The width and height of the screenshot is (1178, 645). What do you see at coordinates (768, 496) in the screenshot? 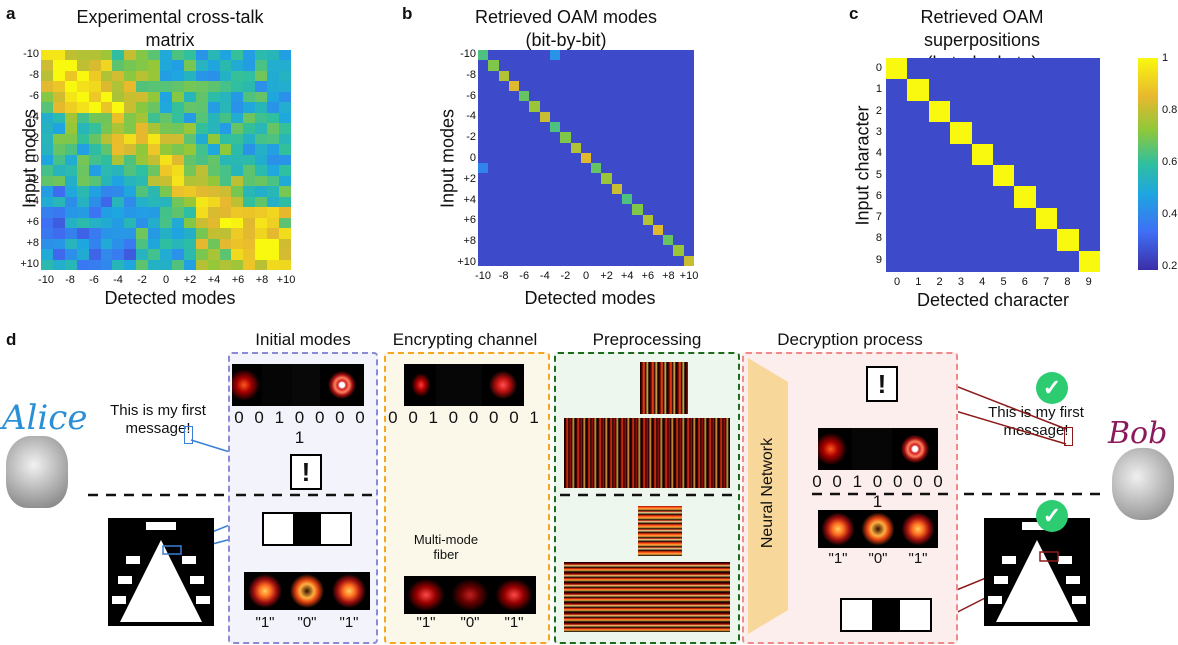
I see `neural-network-block: Neural Network` at bounding box center [768, 496].